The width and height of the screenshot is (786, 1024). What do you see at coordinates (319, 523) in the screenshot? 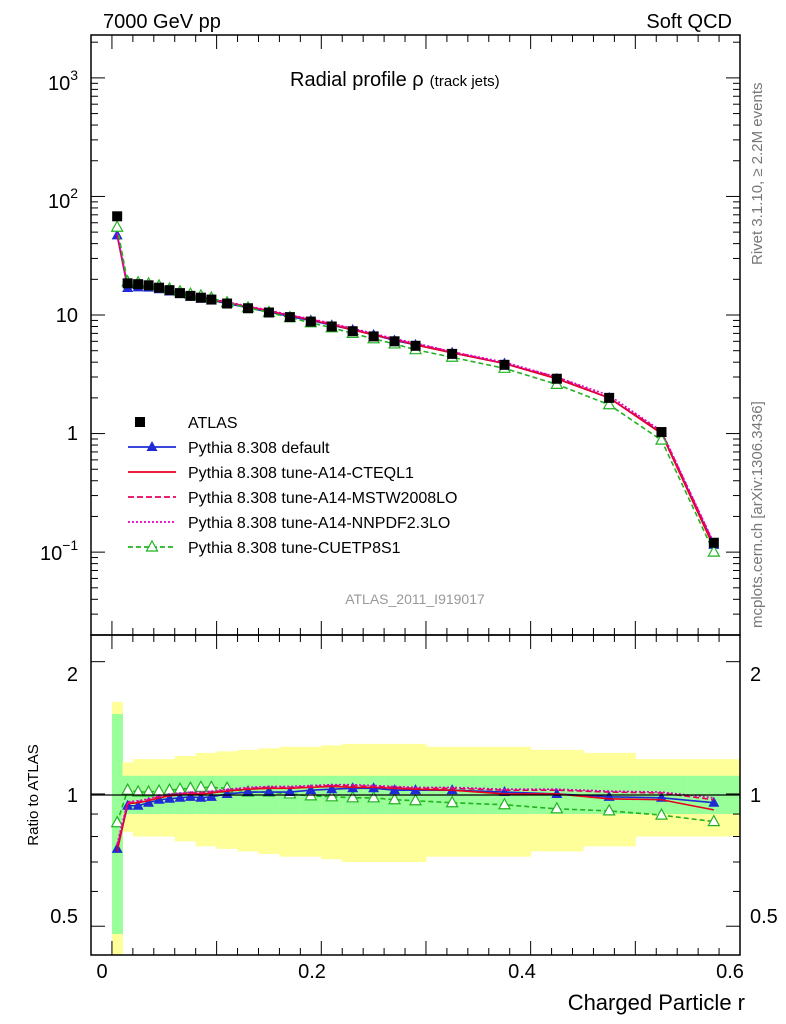
I see `legend-label-4: Pythia 8.308 tune-A14-NNPDF2.3LO` at bounding box center [319, 523].